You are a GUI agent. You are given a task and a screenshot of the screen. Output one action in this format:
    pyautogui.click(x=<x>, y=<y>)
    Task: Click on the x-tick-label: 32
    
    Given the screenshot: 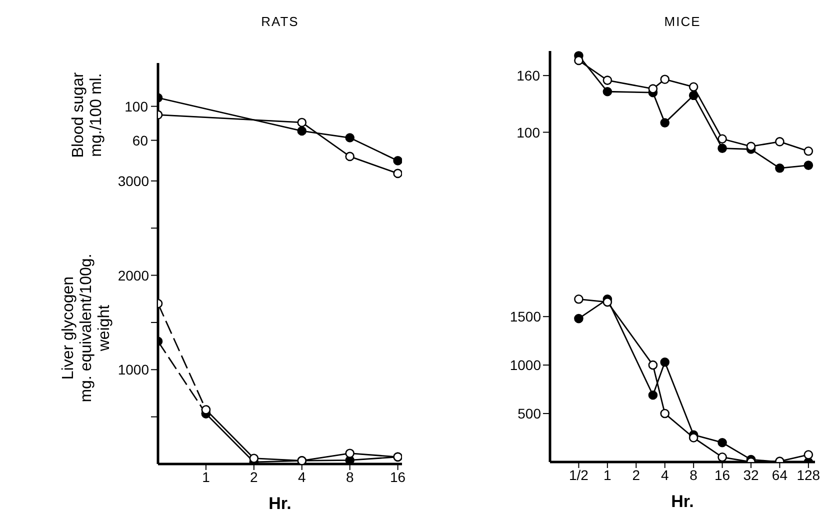 What is the action you would take?
    pyautogui.click(x=751, y=474)
    